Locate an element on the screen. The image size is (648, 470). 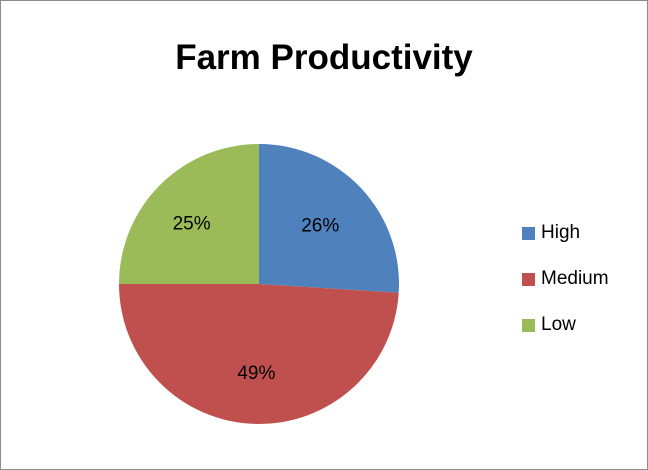
data-label-low: 25% is located at coordinates (192, 224).